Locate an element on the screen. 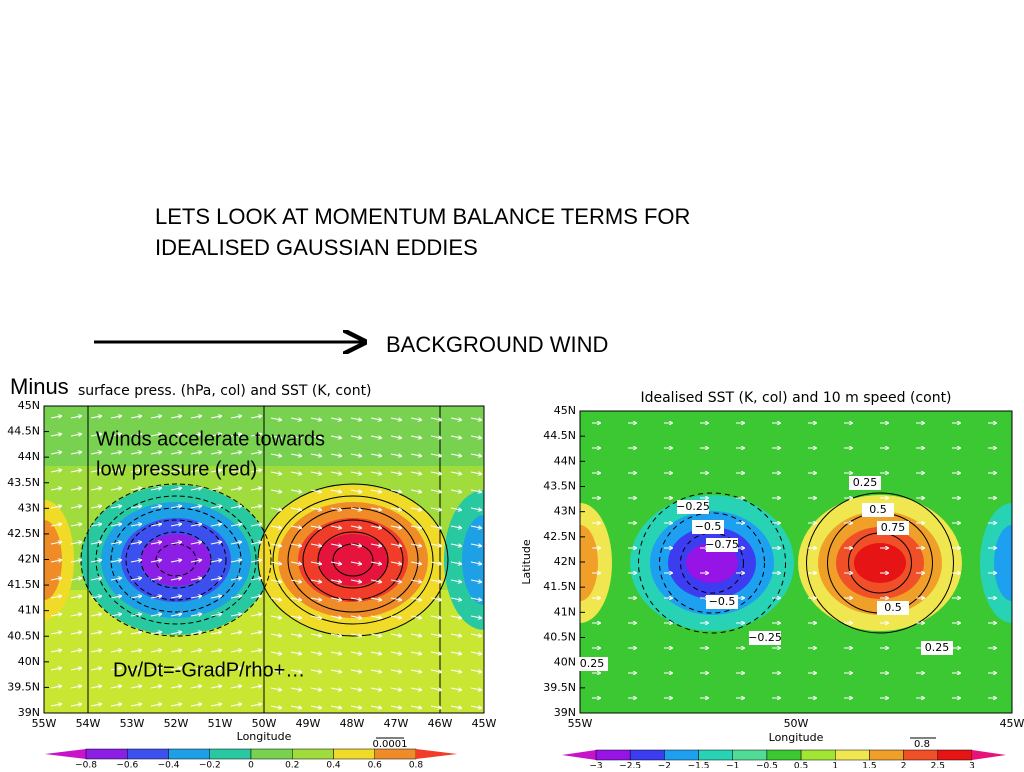 The image size is (1024, 772). y-tick-label: 45N is located at coordinates (29, 405).